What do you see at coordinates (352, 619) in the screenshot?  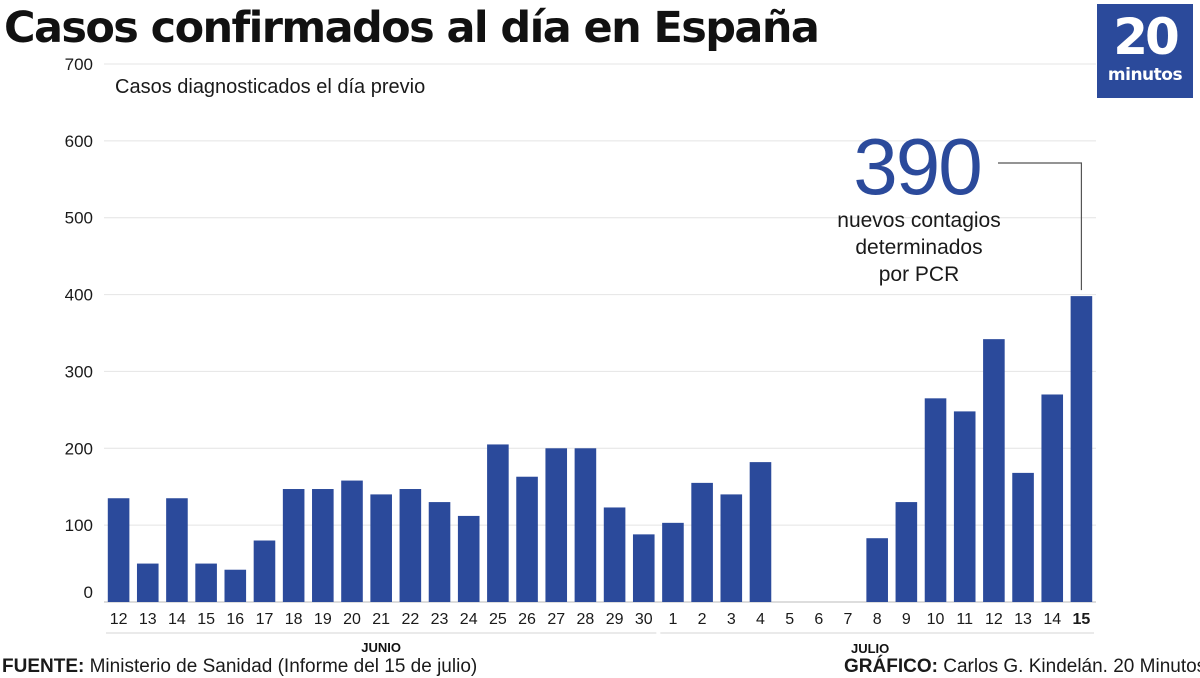 I see `x-tick-label: 20` at bounding box center [352, 619].